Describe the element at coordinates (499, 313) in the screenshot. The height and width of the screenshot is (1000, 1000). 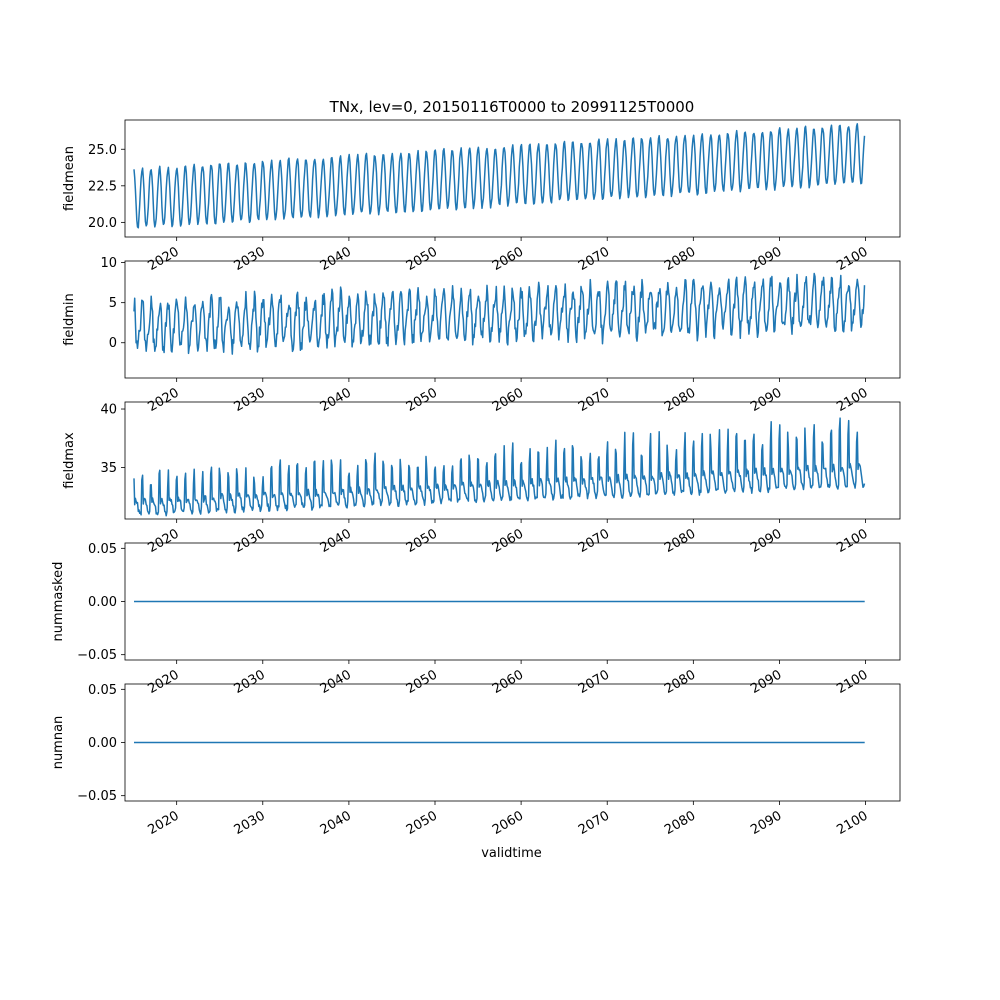
I see `series-line-fieldmin` at that location.